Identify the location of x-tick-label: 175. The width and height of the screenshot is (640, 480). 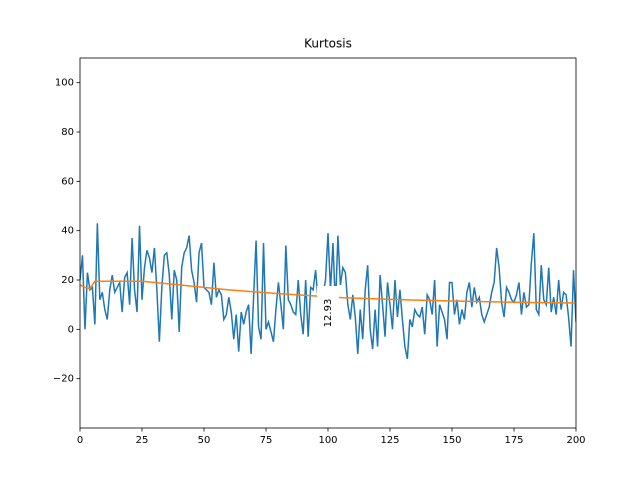
(513, 440).